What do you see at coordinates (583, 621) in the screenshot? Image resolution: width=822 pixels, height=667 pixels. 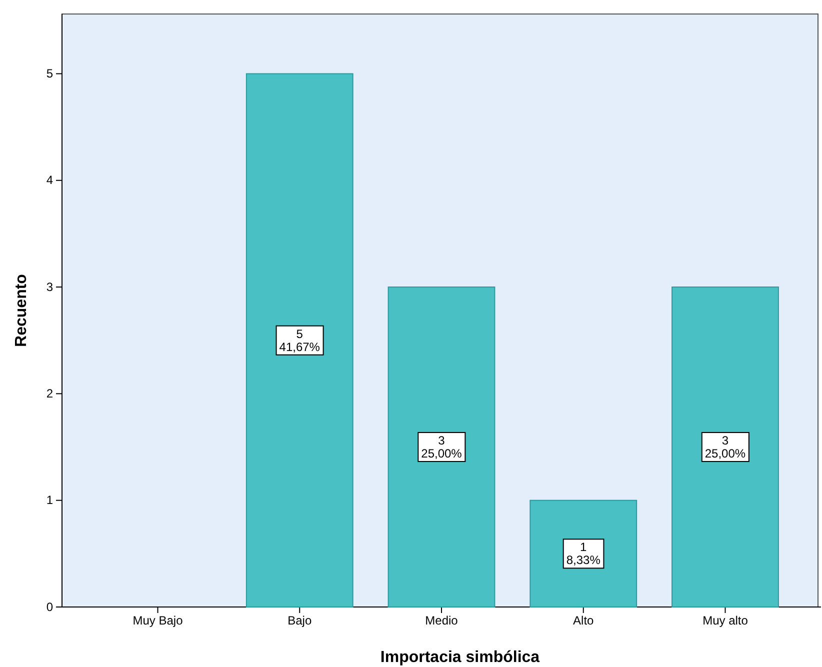 I see `x-tick-label: Alto` at bounding box center [583, 621].